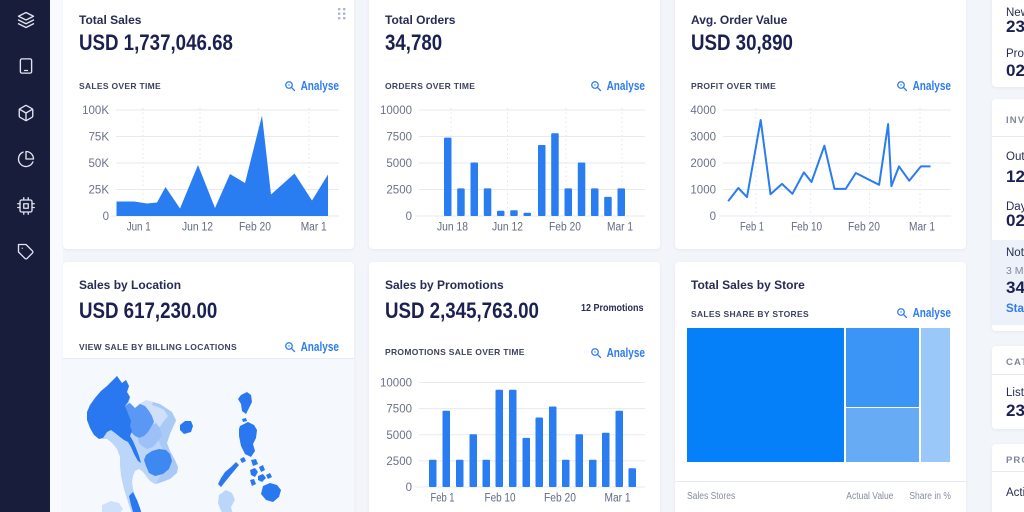 The height and width of the screenshot is (512, 1024). Describe the element at coordinates (99, 138) in the screenshot. I see `svg-text: 75K` at that location.